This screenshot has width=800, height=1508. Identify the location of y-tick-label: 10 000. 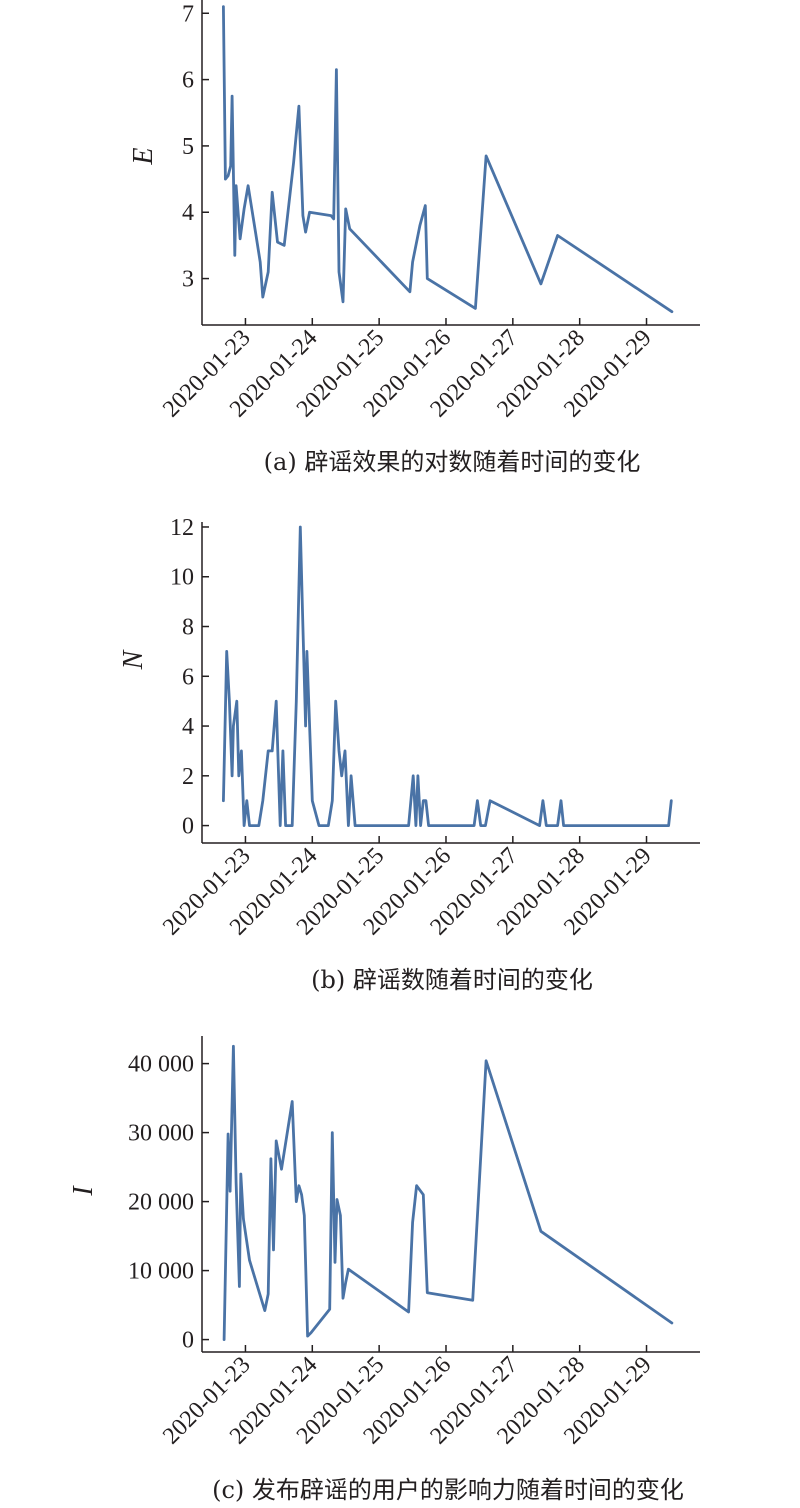
(161, 1272).